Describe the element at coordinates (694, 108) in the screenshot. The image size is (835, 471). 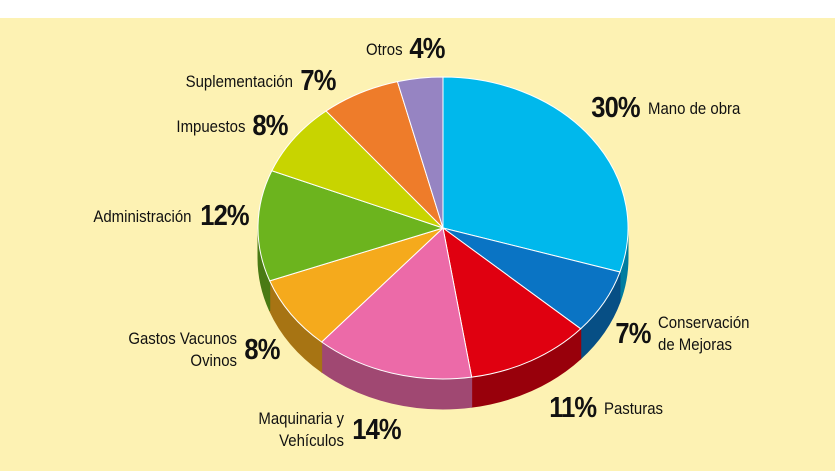
I see `category-label: Mano de obra` at that location.